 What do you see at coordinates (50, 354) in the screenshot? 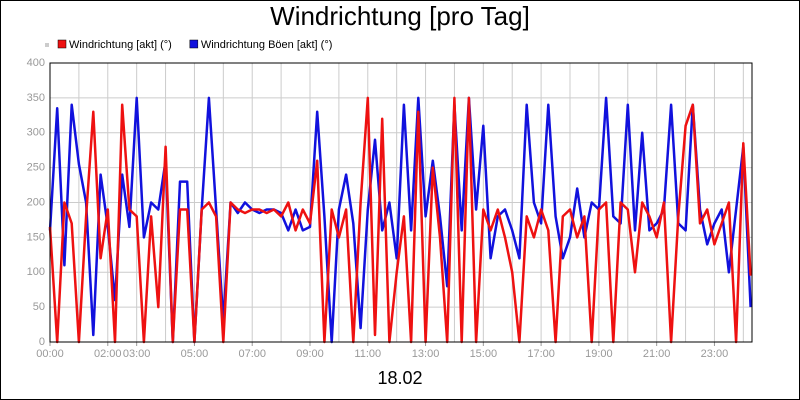
I see `x-tick-label: 00:00` at bounding box center [50, 354].